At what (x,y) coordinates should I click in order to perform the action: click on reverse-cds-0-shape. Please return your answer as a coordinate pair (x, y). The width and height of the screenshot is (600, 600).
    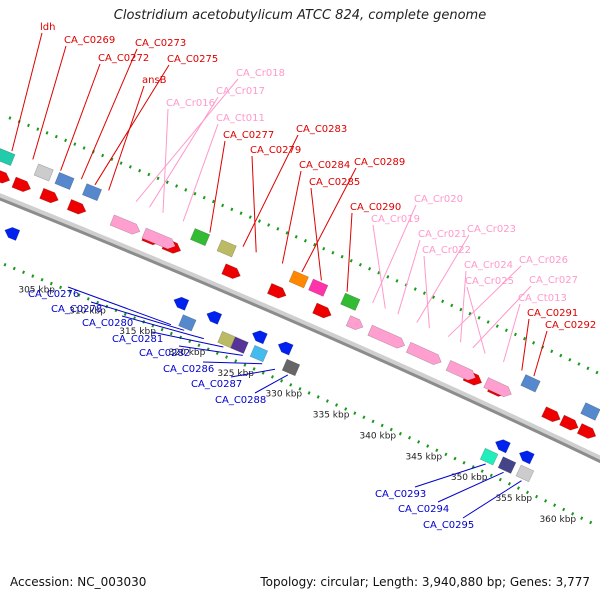
    Looking at the image, I should click on (12, 234).